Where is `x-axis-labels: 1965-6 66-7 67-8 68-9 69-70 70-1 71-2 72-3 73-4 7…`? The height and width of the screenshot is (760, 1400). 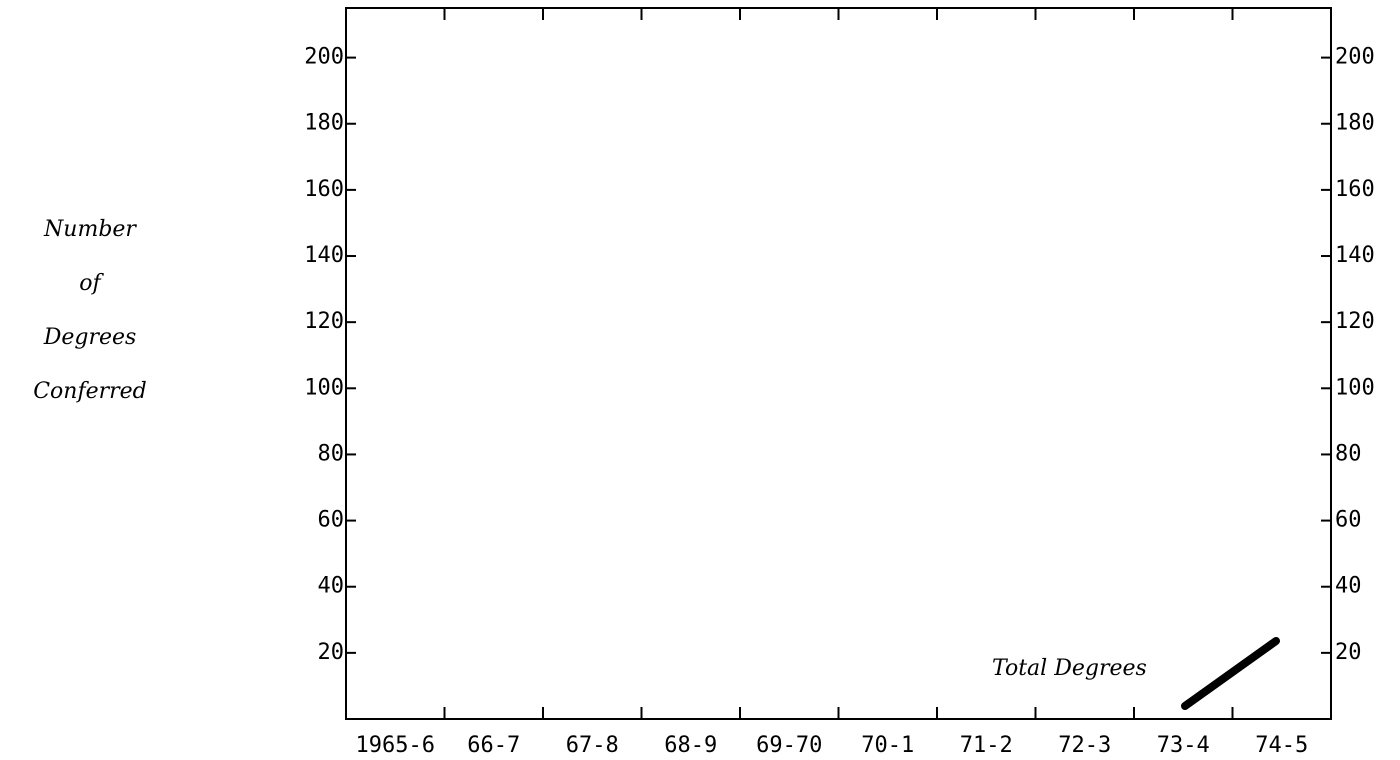
x-axis-labels: 1965-6 66-7 67-8 68-9 69-70 70-1 71-2 72-3 73-4 7… is located at coordinates (832, 745).